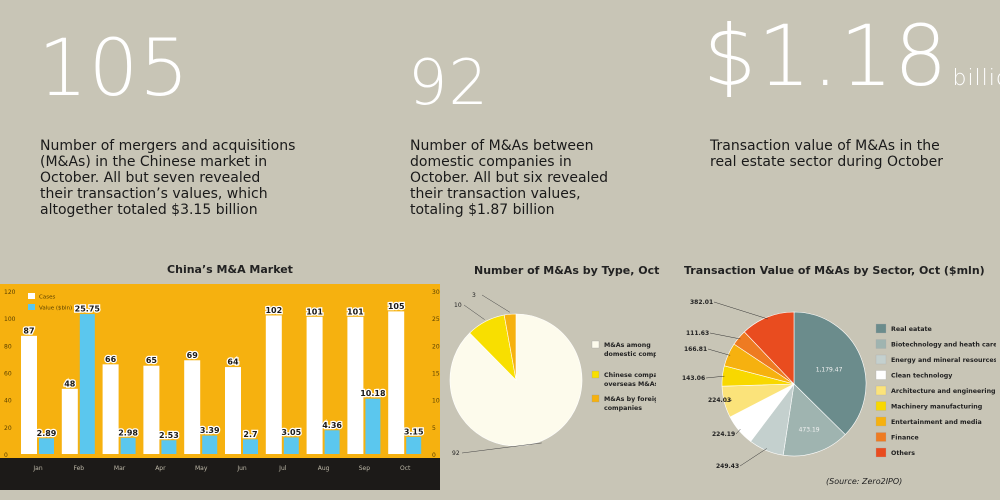  I want to click on y-right-tick-label: 5, so click(434, 428).